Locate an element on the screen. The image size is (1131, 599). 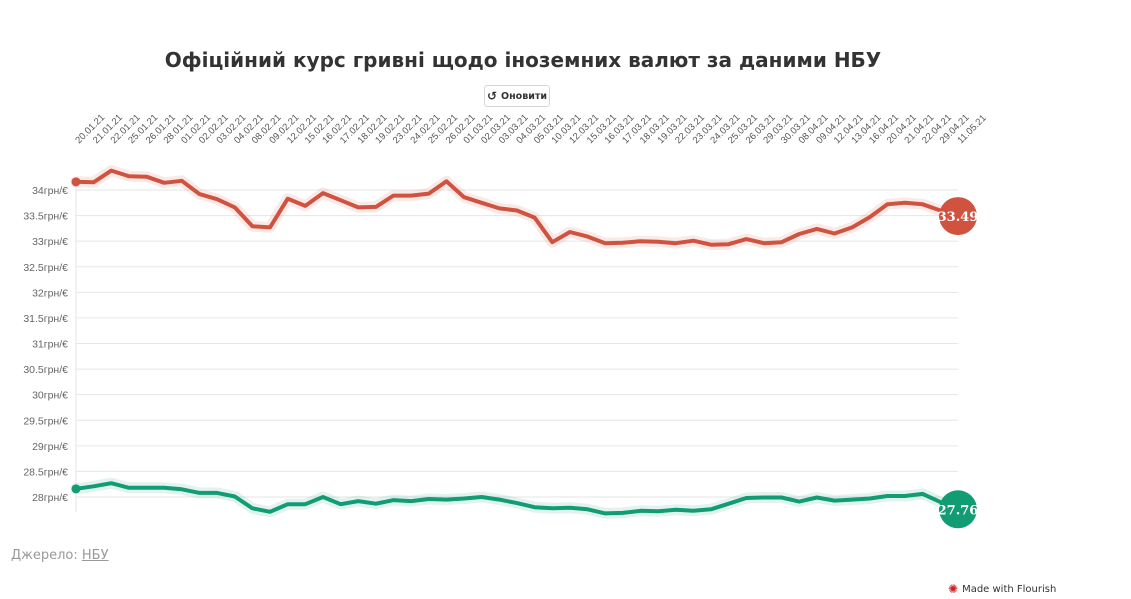
flourish-icon: ✺ is located at coordinates (953, 589).